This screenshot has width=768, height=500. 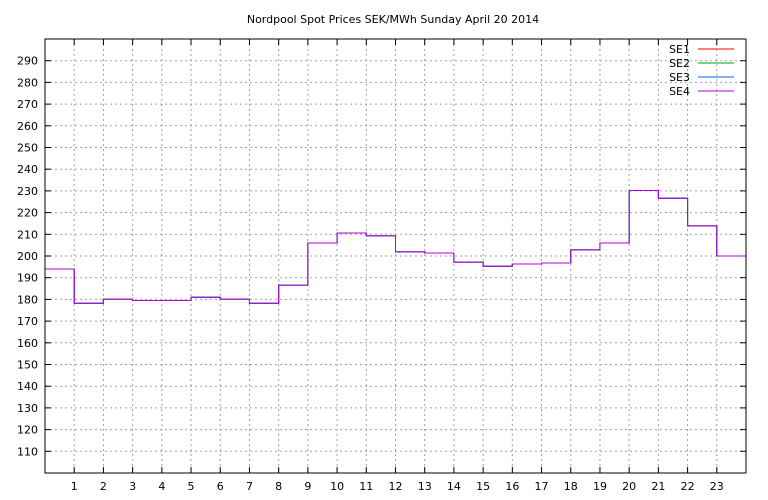 What do you see at coordinates (27, 126) in the screenshot?
I see `y-tick-label: 260` at bounding box center [27, 126].